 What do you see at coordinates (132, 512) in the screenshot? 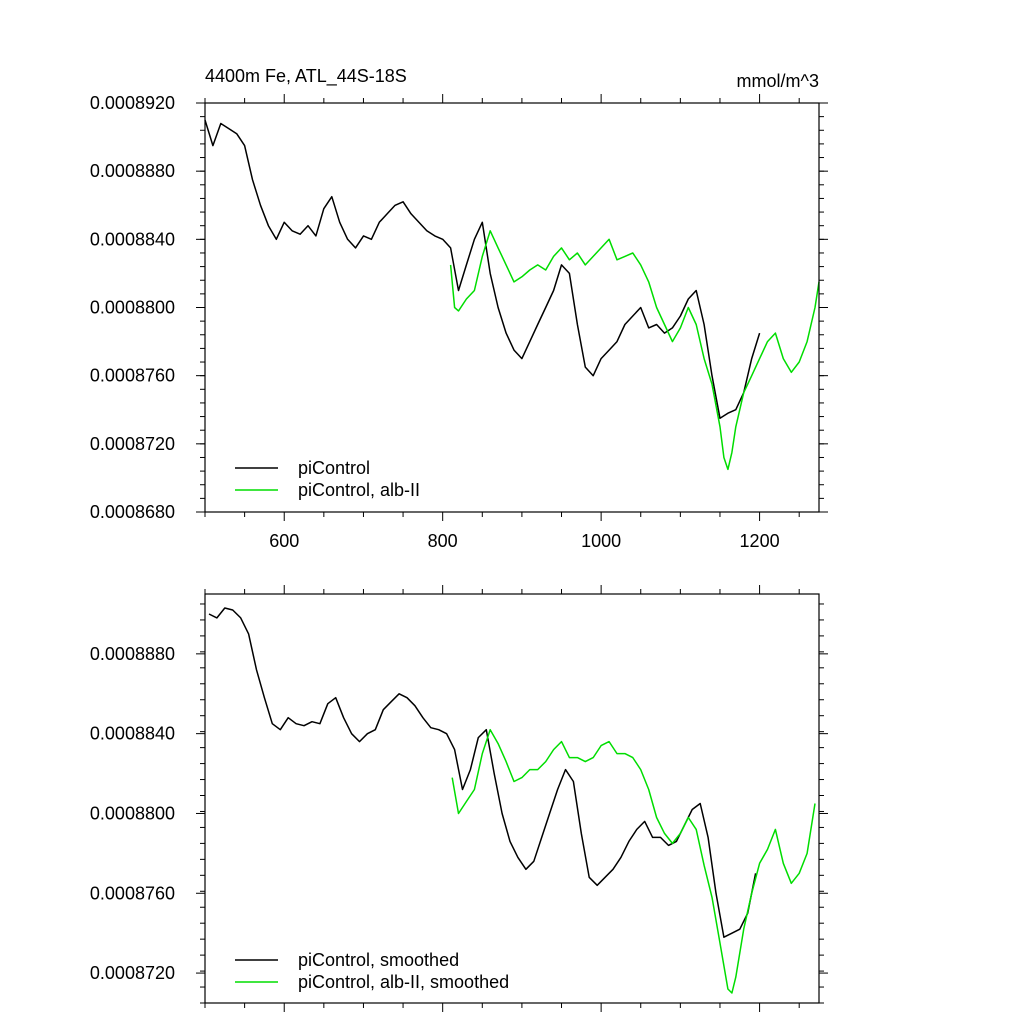
I see `y-tick-label: 0.0008680` at bounding box center [132, 512].